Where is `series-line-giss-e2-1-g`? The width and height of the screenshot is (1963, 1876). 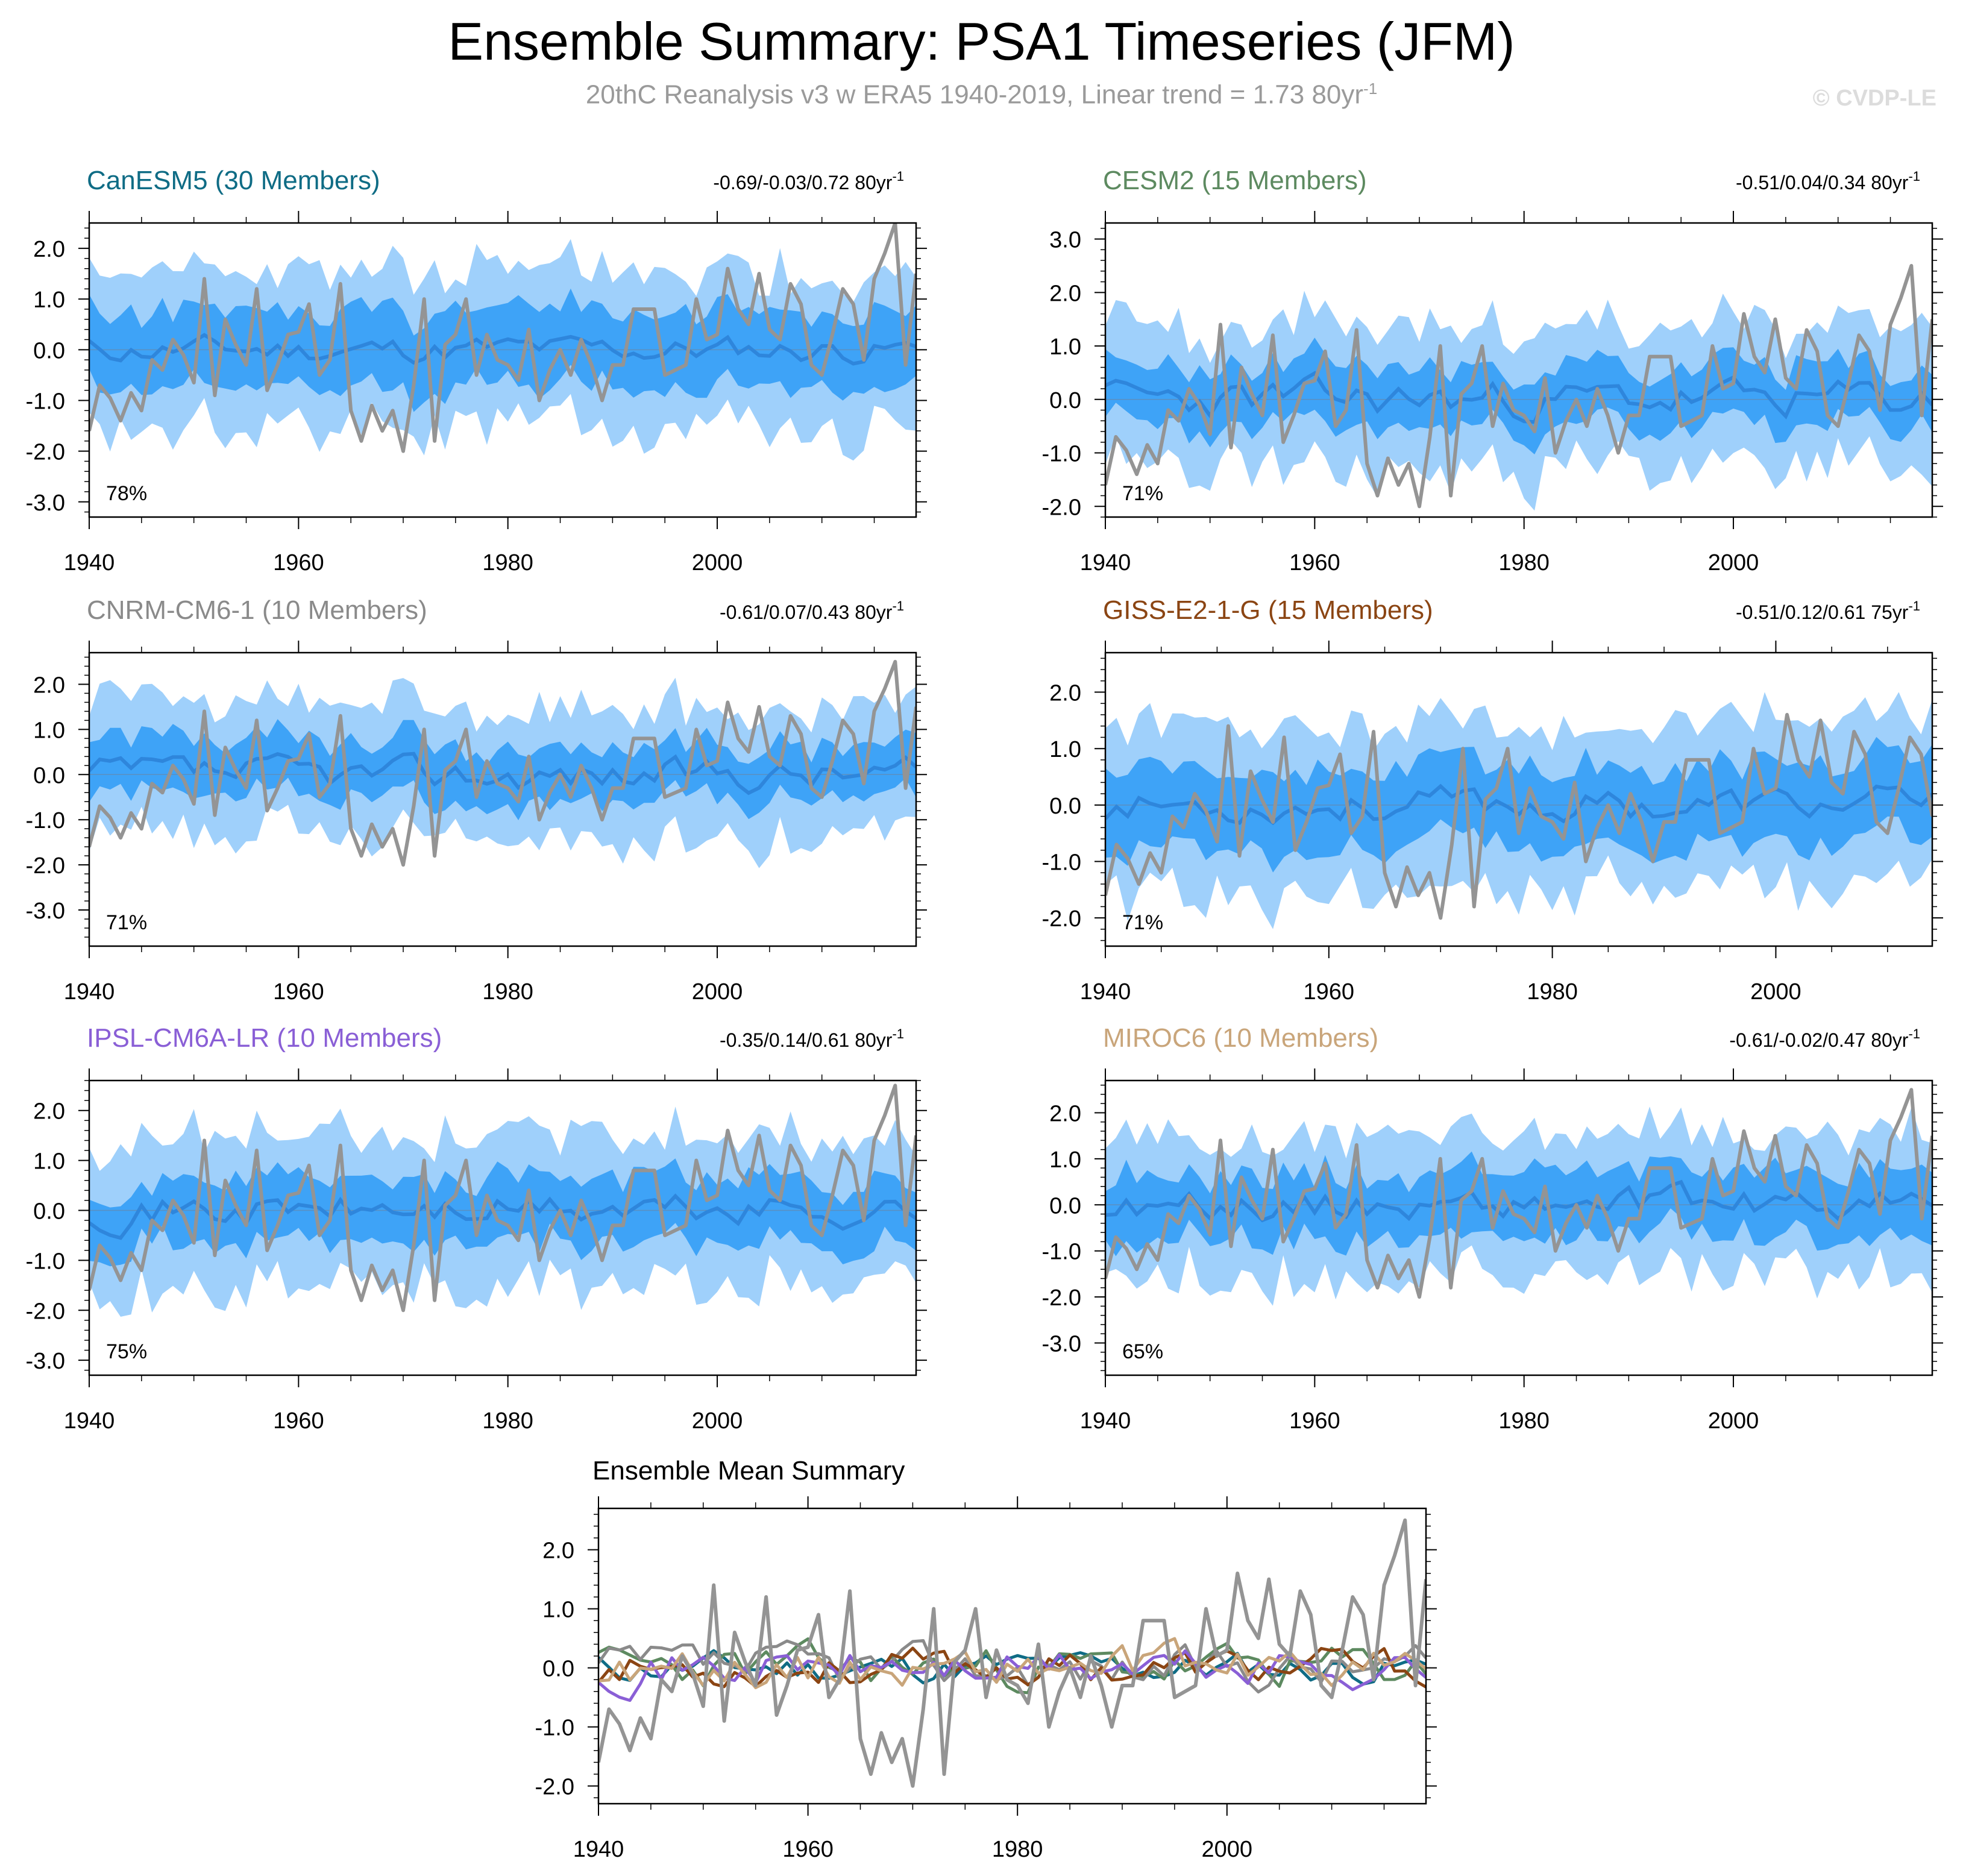 series-line-giss-e2-1-g is located at coordinates (1012, 1667).